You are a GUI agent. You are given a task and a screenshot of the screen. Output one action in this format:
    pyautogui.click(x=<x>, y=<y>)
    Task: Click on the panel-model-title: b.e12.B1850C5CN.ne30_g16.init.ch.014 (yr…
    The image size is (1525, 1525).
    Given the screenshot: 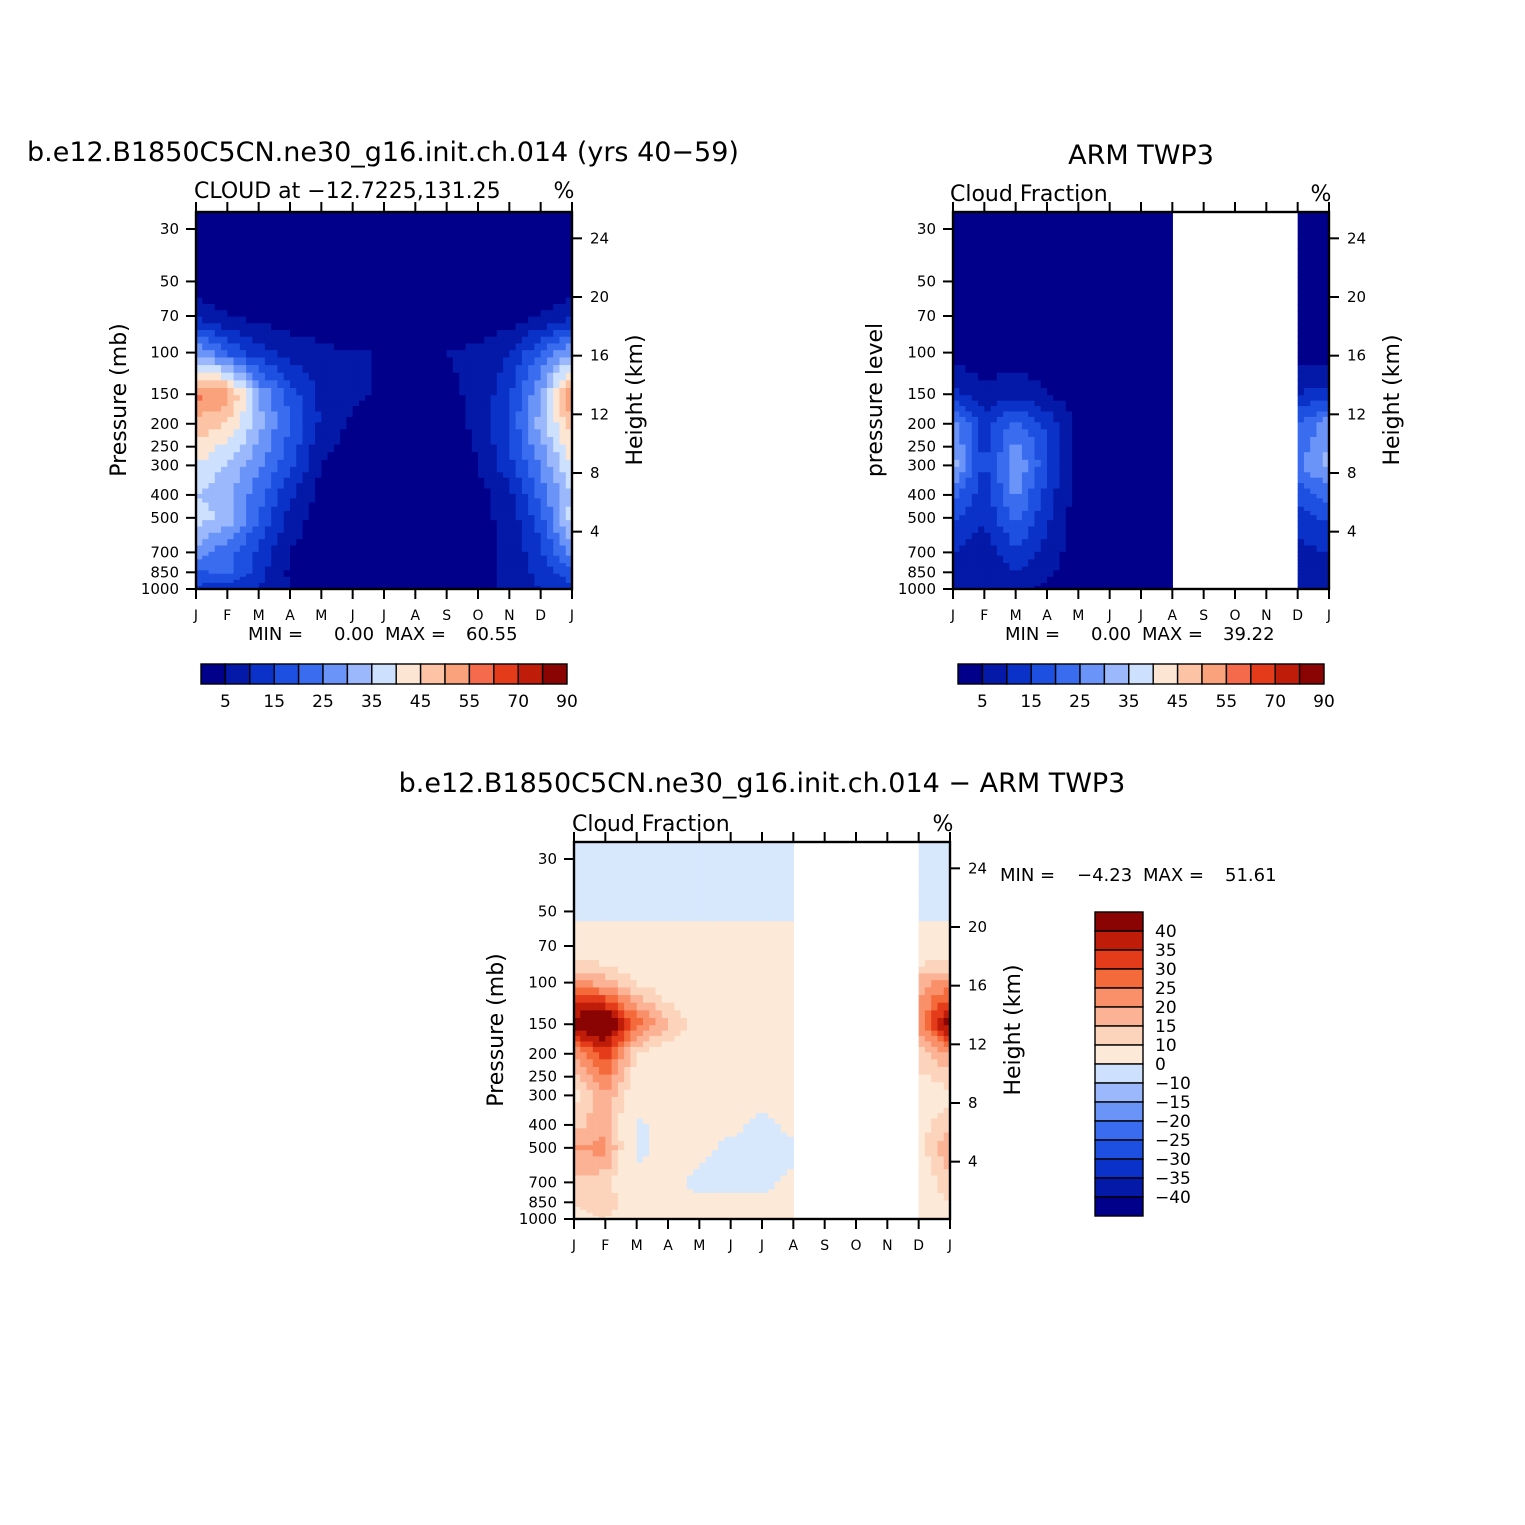 What is the action you would take?
    pyautogui.click(x=383, y=152)
    